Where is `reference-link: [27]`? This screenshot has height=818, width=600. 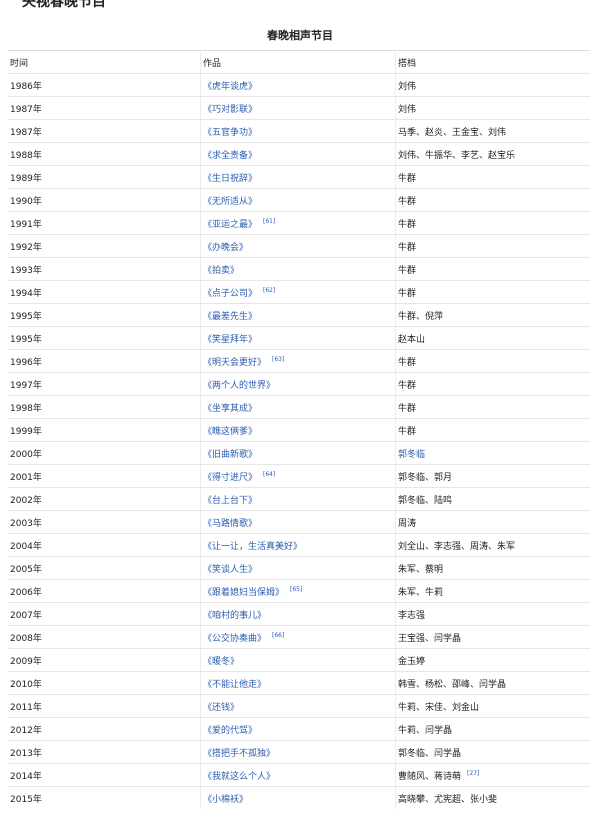 reference-link: [27] is located at coordinates (473, 773).